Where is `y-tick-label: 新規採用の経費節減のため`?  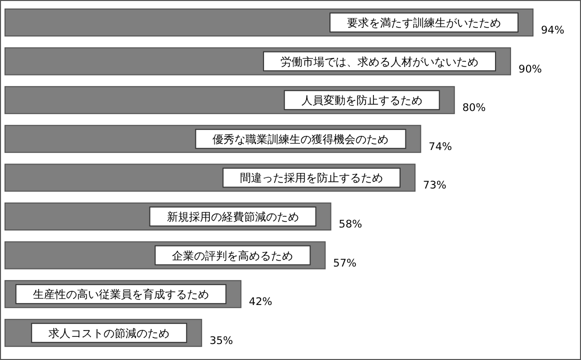
y-tick-label: 新規採用の経費節減のため is located at coordinates (232, 217).